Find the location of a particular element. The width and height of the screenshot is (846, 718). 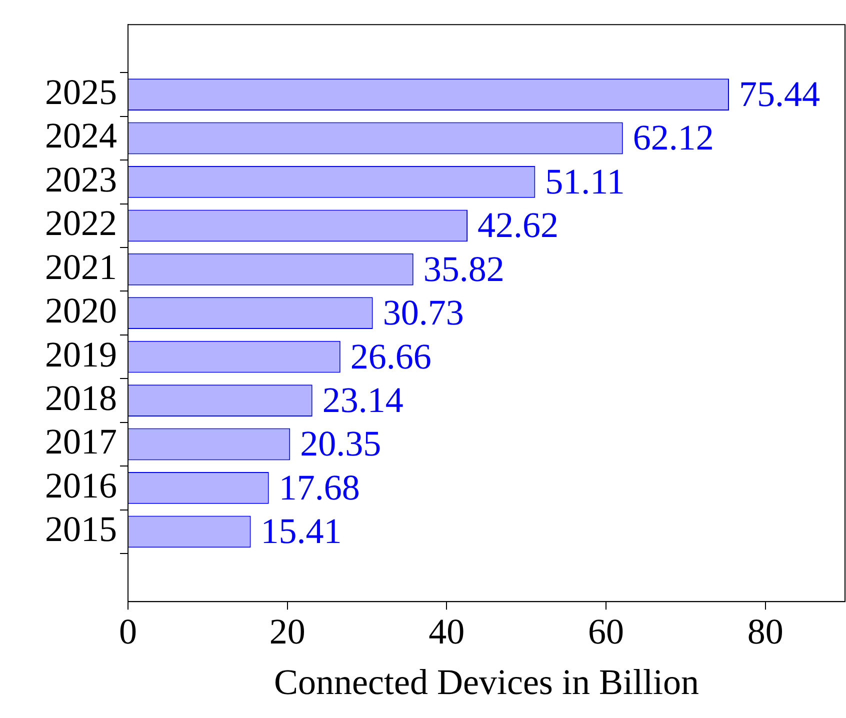

y-tick-label: 2021 is located at coordinates (81, 266).